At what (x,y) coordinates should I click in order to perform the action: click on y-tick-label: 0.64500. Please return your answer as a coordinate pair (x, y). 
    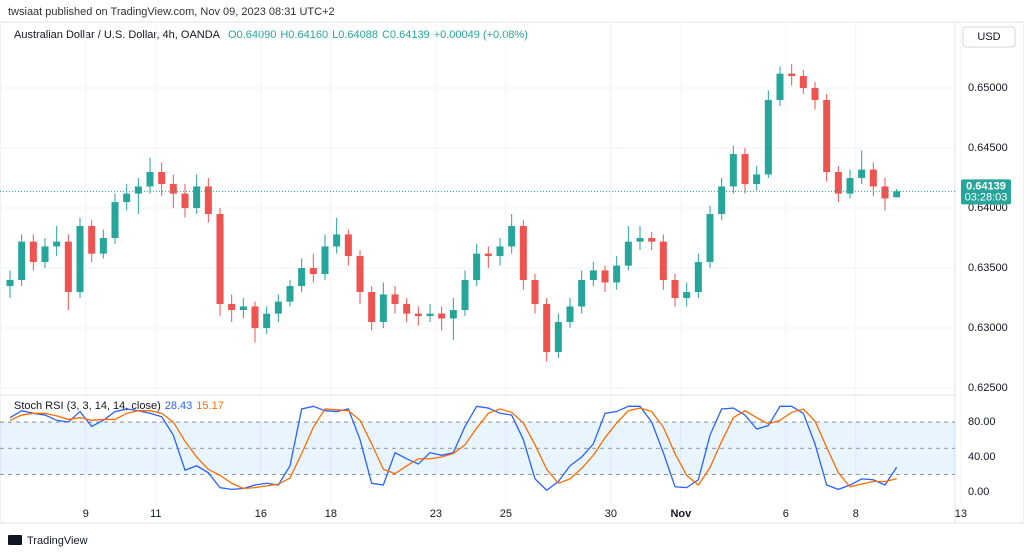
    Looking at the image, I should click on (988, 148).